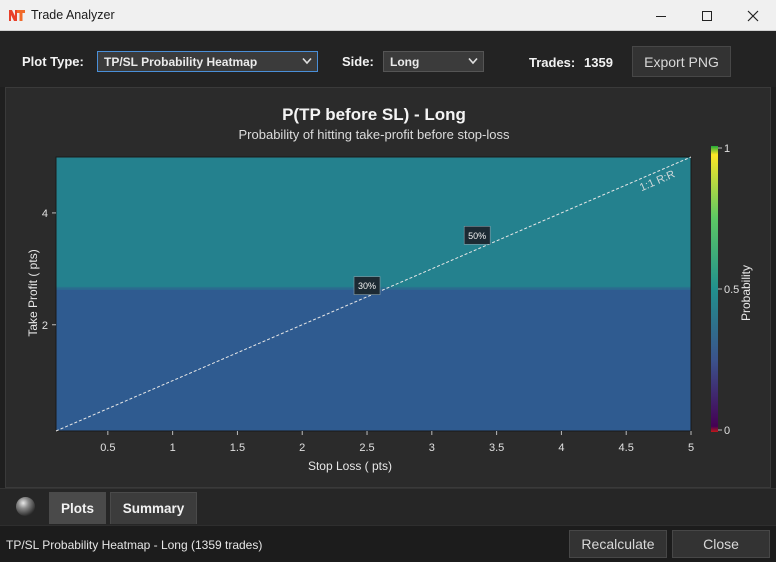 This screenshot has height=562, width=776. Describe the element at coordinates (561, 448) in the screenshot. I see `x-tick-label: 4` at that location.